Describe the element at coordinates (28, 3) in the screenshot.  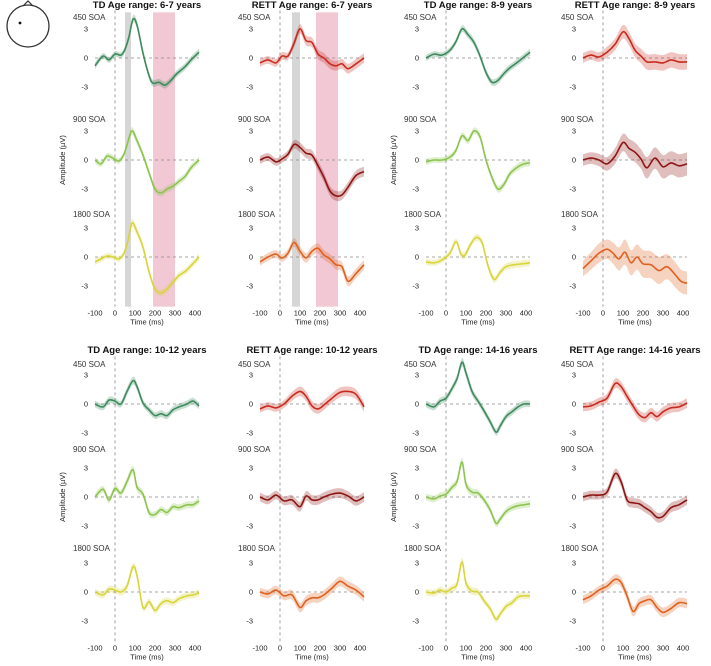
I see `head-nose` at that location.